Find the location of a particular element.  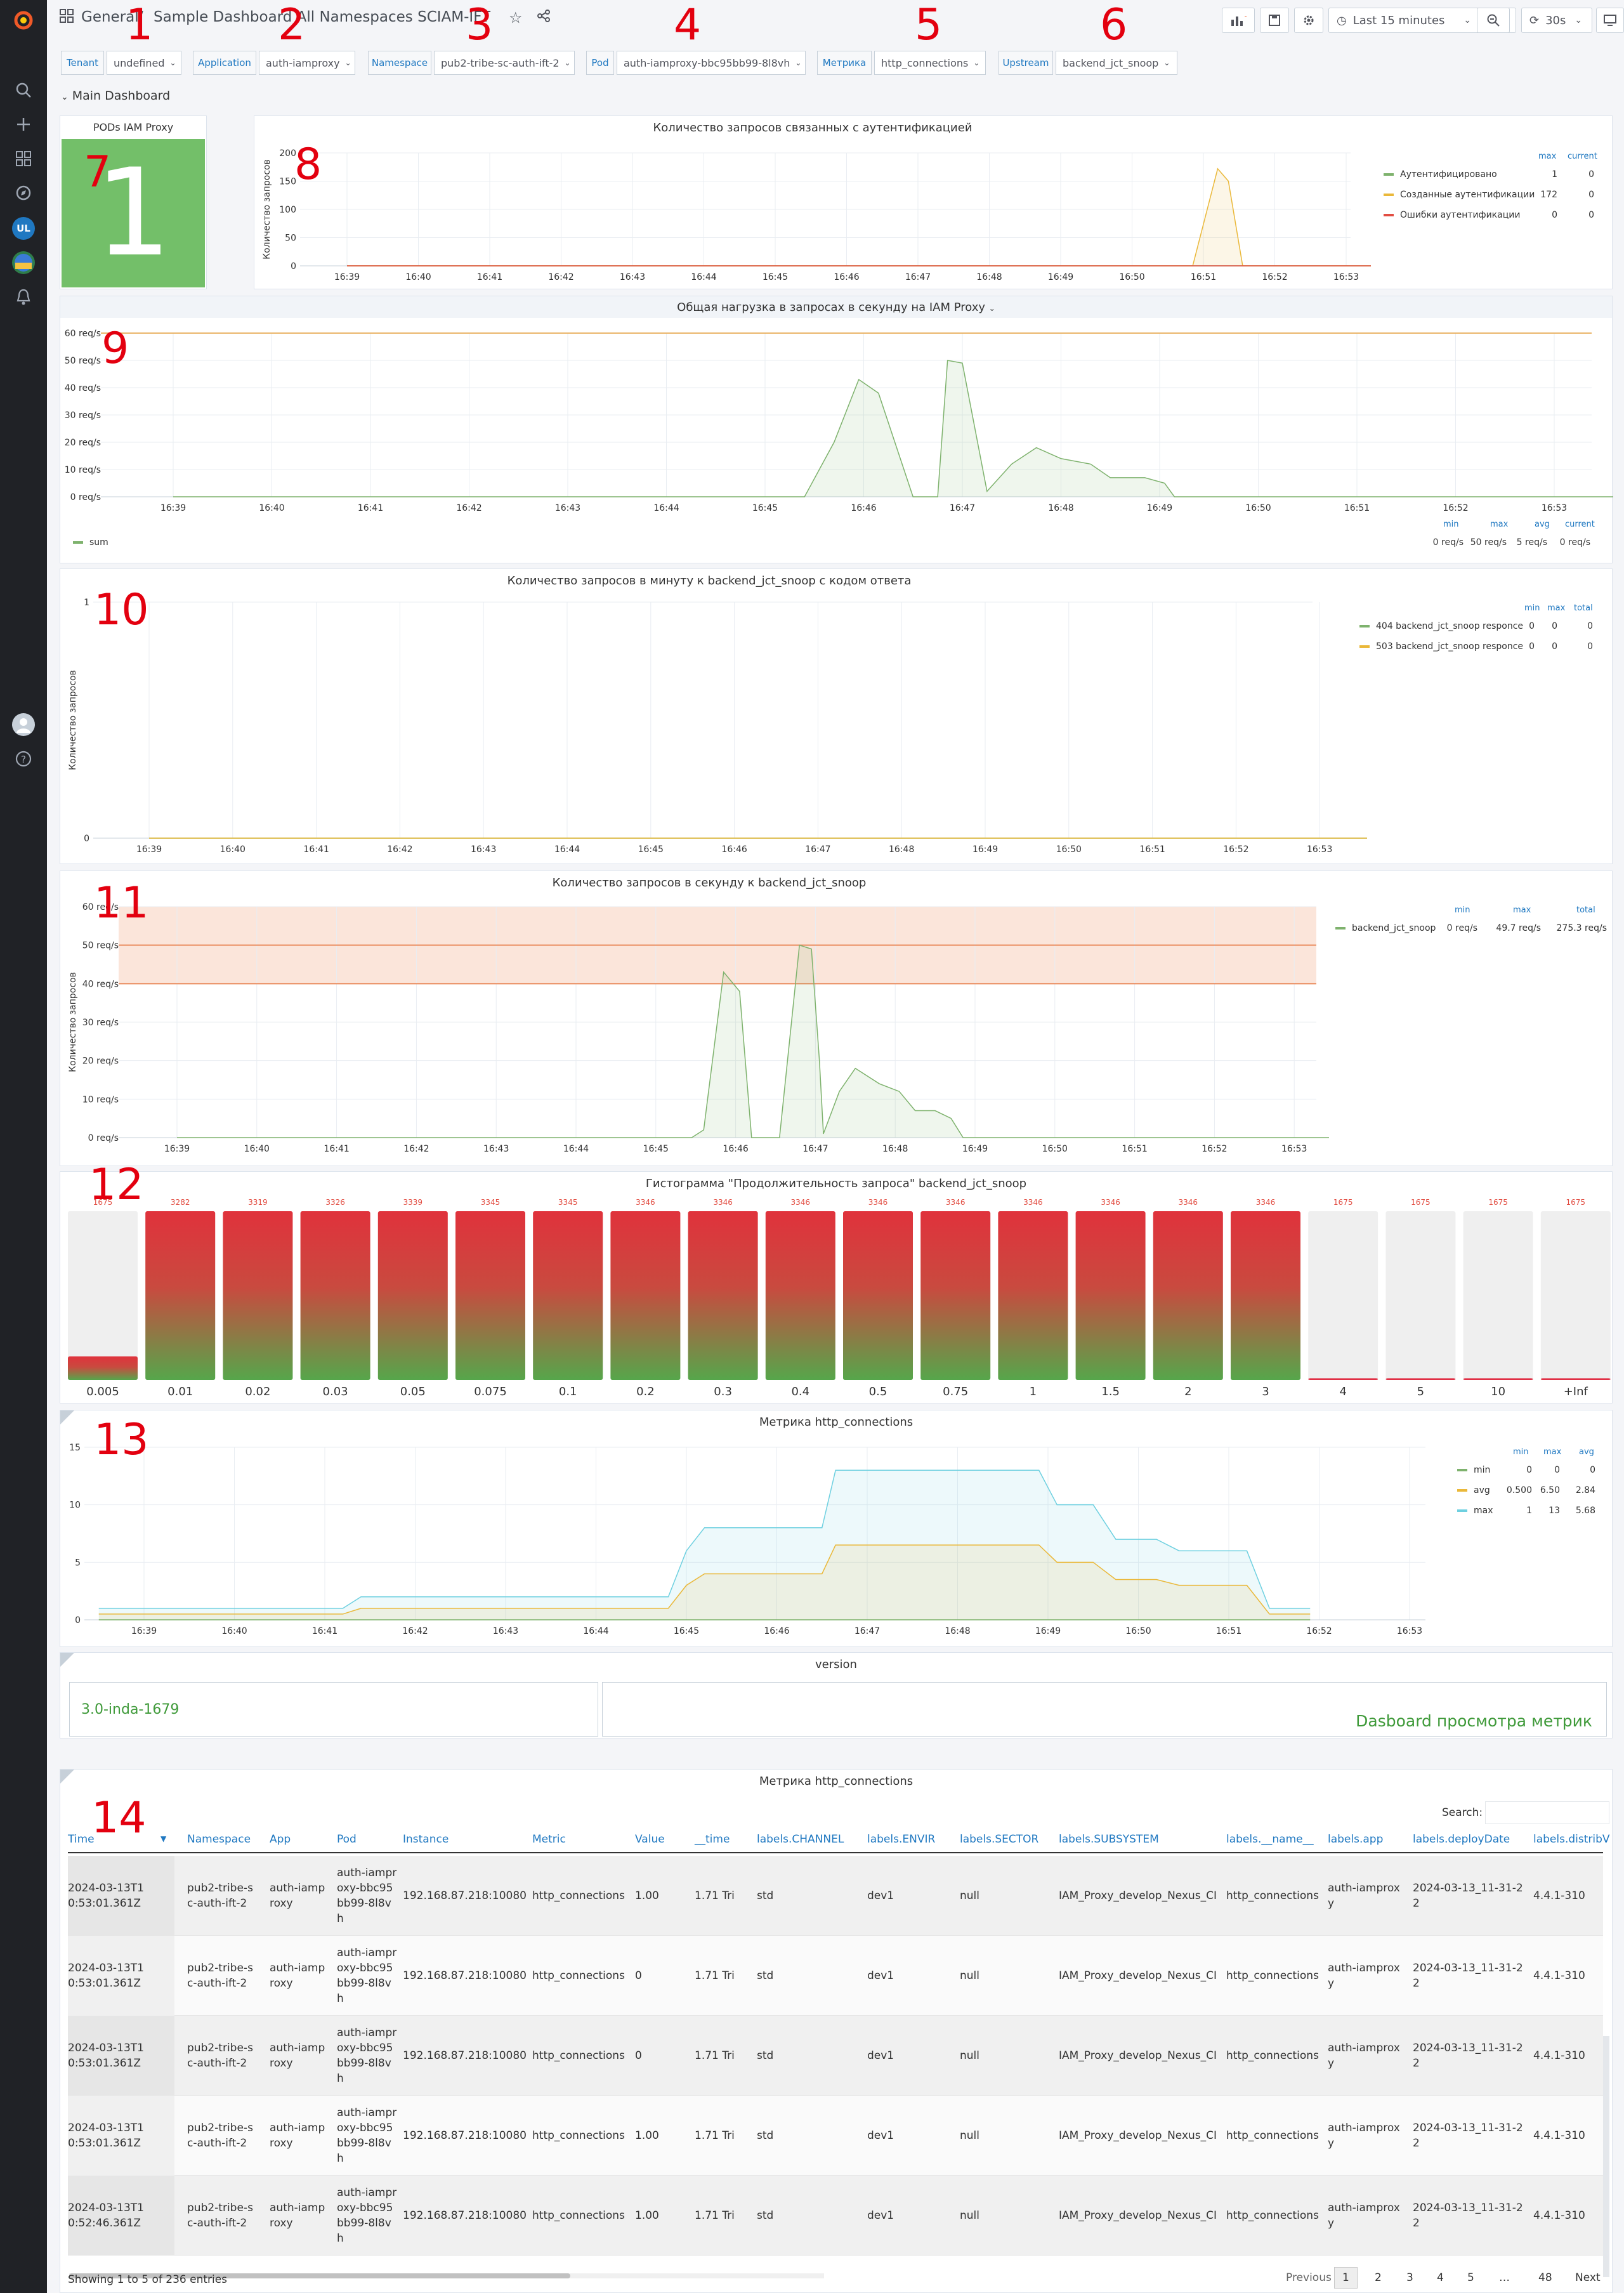

org-avatar: UL is located at coordinates (23, 228).